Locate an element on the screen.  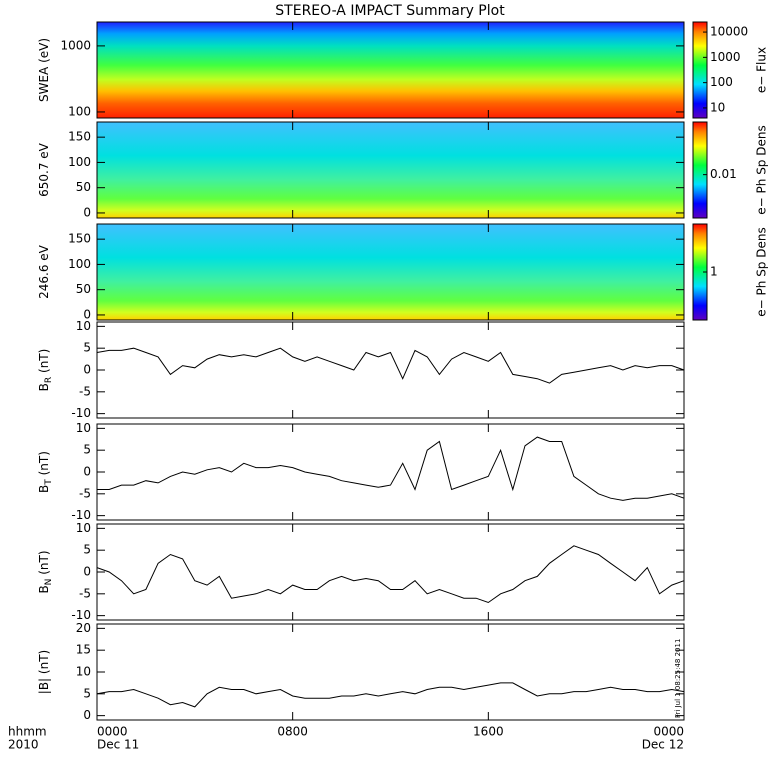
x-tick-label: 0800 is located at coordinates (292, 732).